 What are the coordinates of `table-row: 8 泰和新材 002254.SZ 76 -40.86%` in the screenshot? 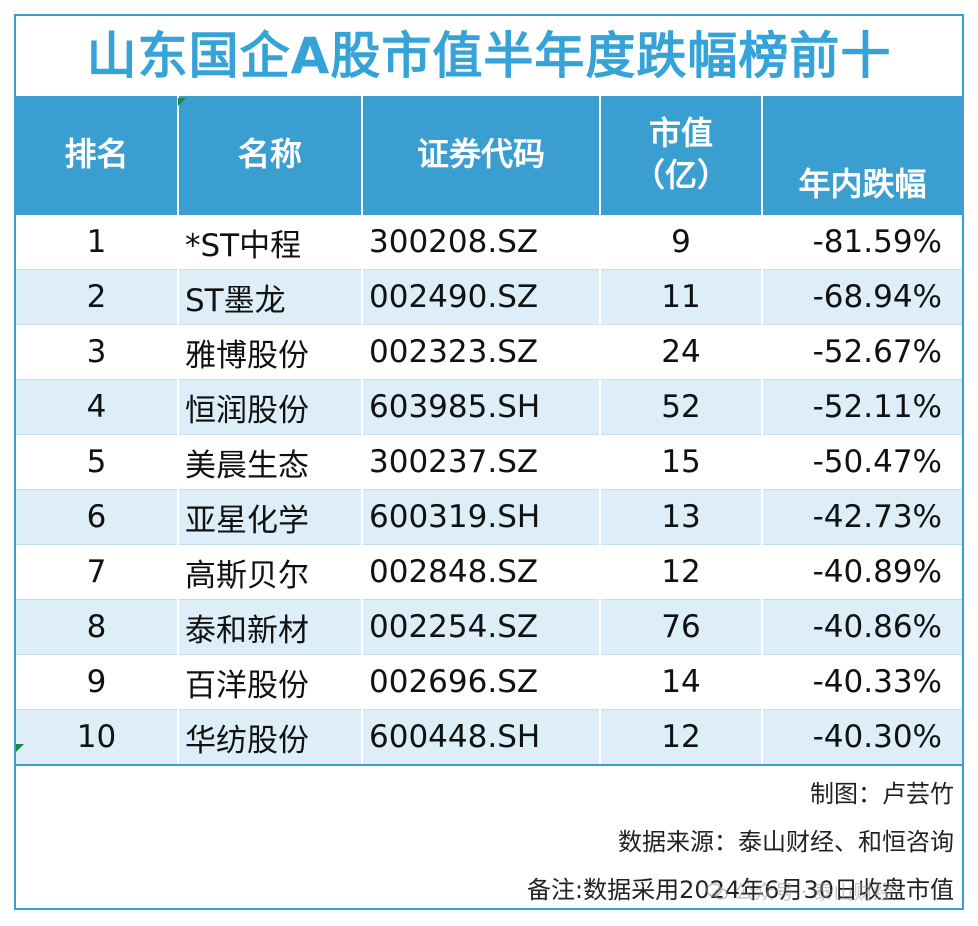 It's located at (489, 627).